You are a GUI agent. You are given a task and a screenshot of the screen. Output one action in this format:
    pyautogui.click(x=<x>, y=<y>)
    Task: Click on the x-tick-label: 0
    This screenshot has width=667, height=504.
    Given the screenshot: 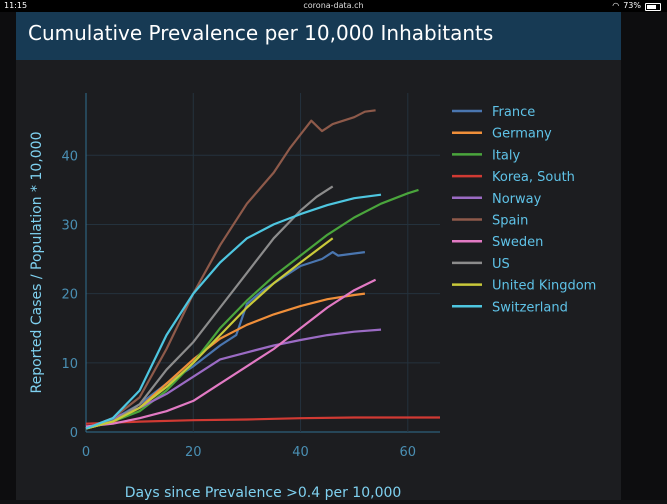 What is the action you would take?
    pyautogui.click(x=86, y=452)
    